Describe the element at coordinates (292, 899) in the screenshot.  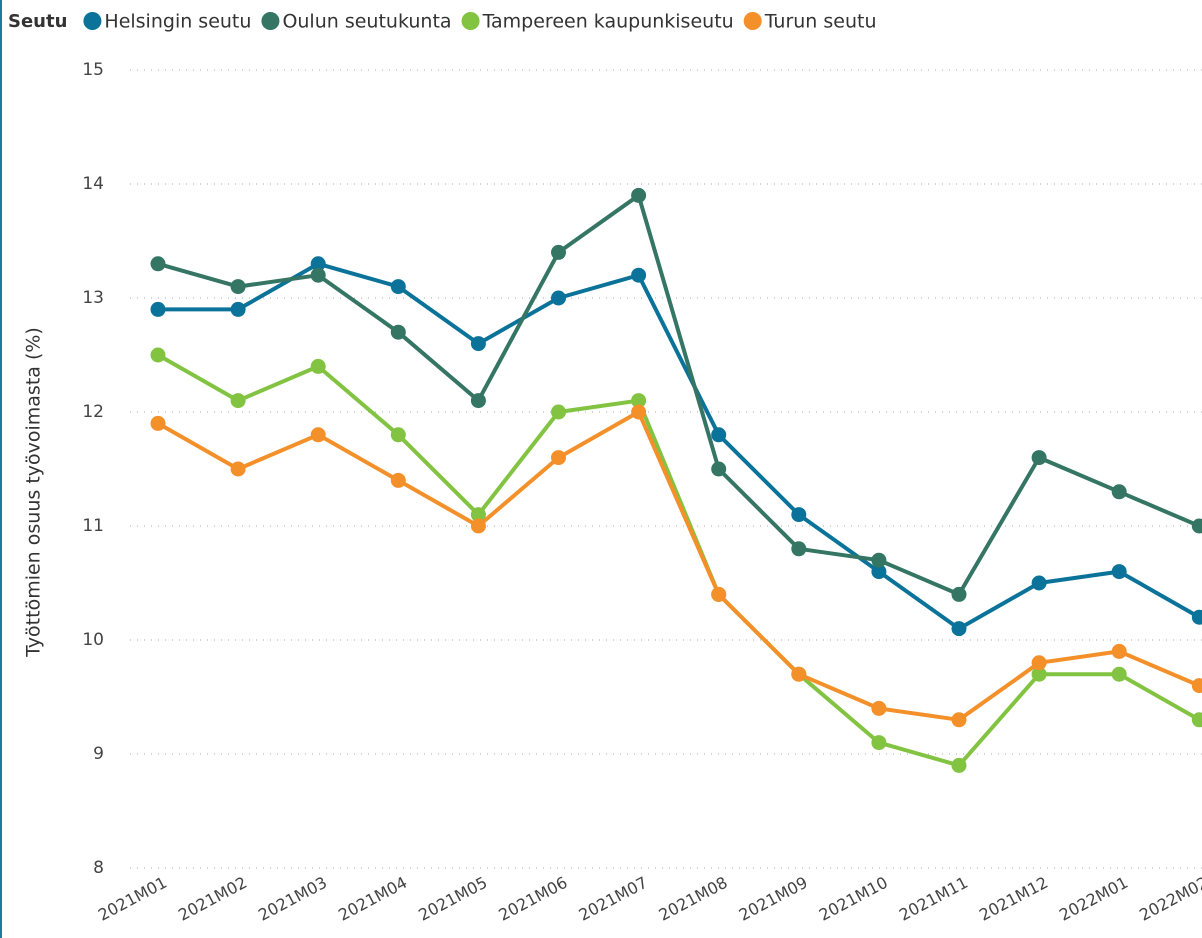
I see `x-tick-label: 2021M03` at that location.